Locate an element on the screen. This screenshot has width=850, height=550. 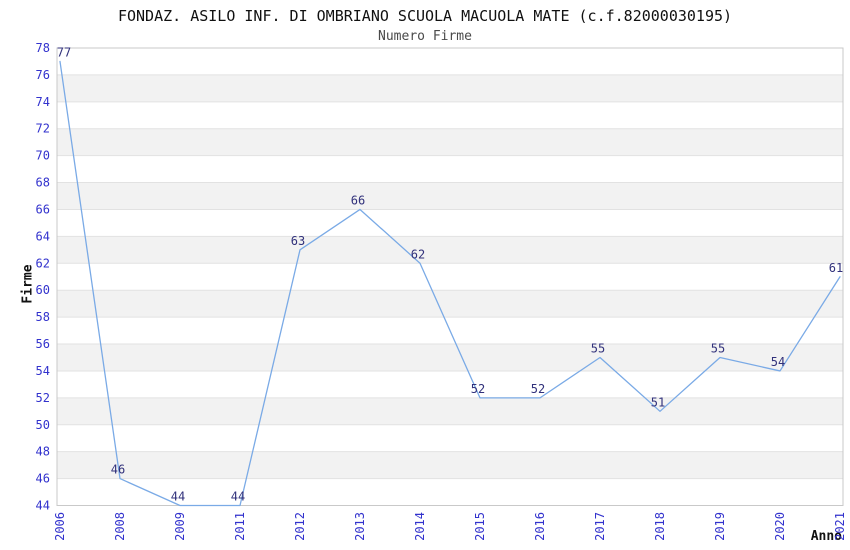
x-tick-label: 2011 is located at coordinates (240, 526).